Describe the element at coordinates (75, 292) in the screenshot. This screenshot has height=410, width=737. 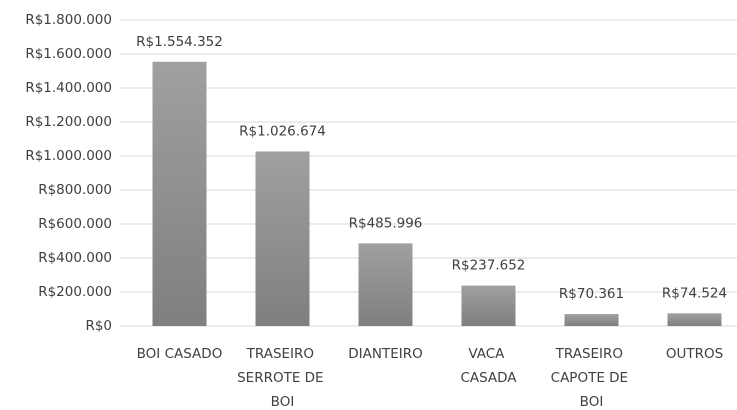
I see `y-tick-label: R$200.000` at that location.